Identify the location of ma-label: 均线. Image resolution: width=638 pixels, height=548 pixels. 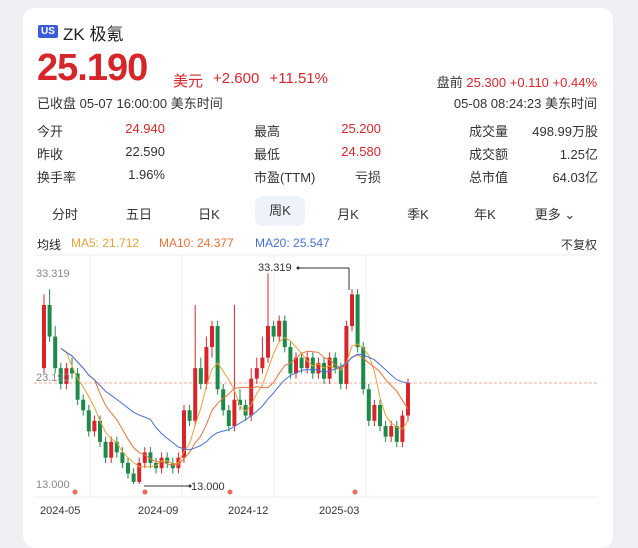
(49, 245).